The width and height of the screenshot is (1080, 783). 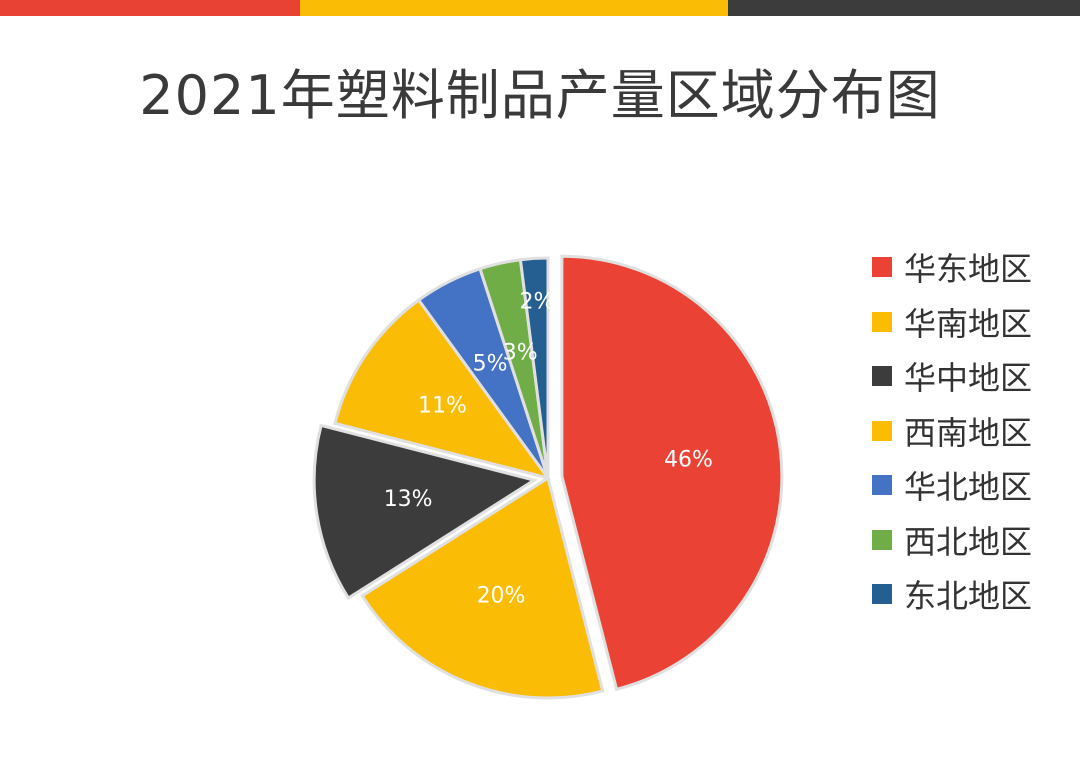 I want to click on accent-bar-red, so click(x=150, y=8).